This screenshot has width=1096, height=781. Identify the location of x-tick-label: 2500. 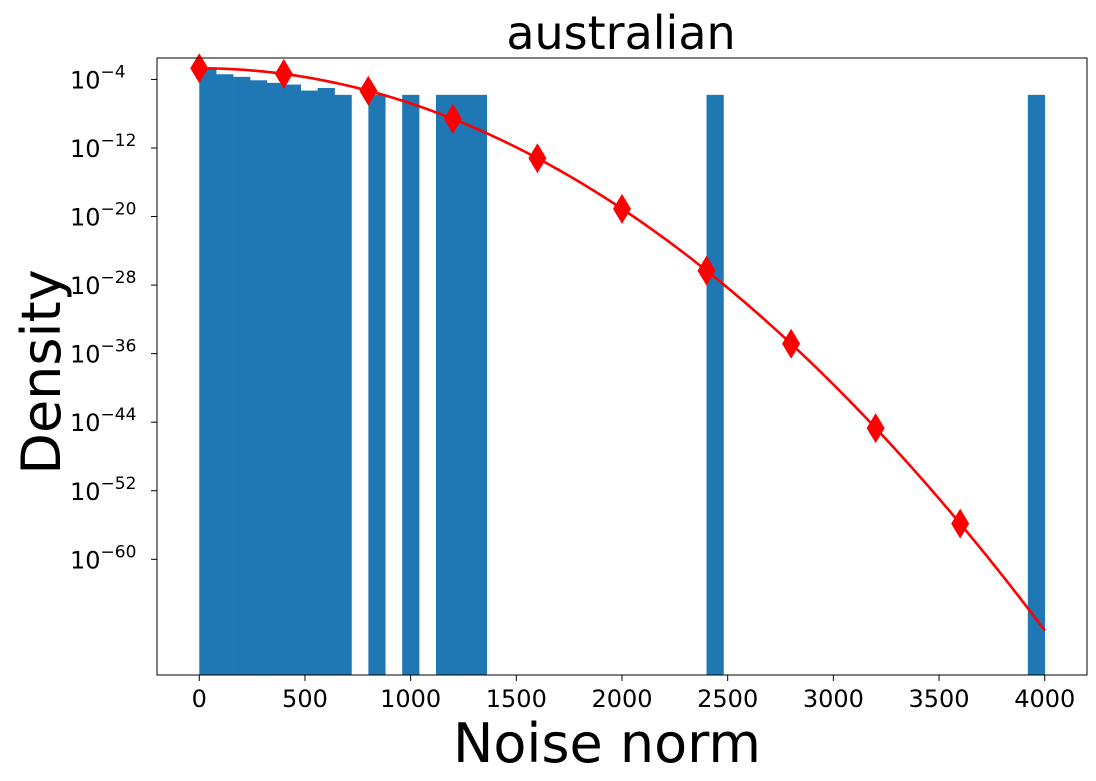
(727, 699).